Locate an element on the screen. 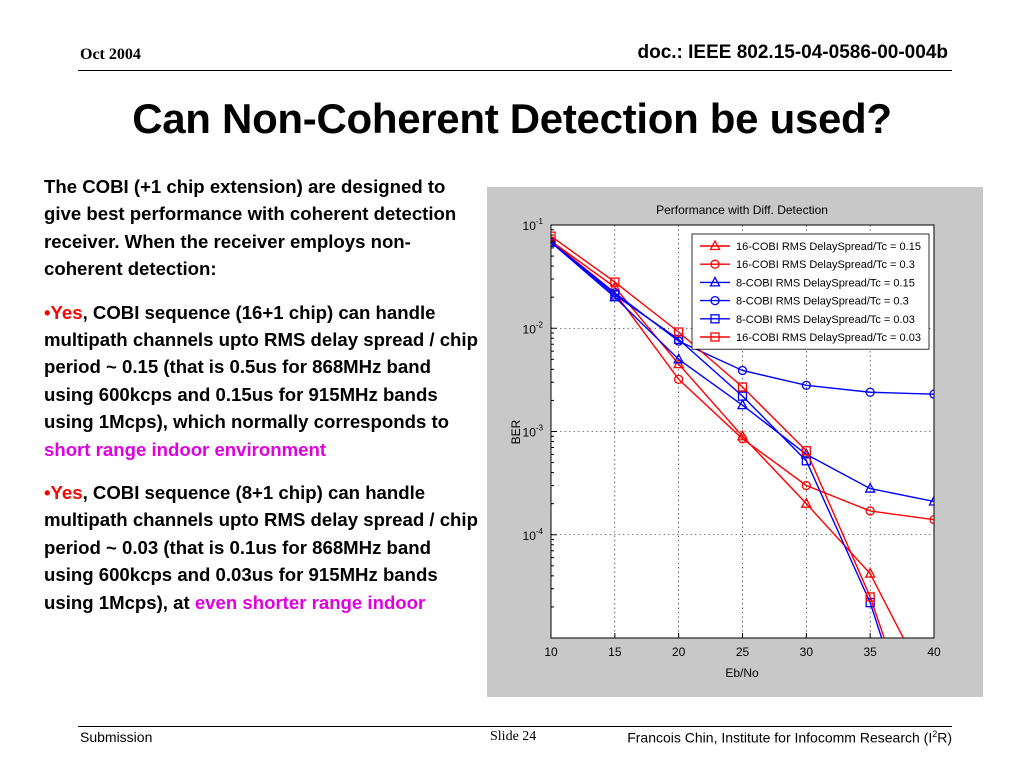  x-tick-label: 30 is located at coordinates (807, 652).